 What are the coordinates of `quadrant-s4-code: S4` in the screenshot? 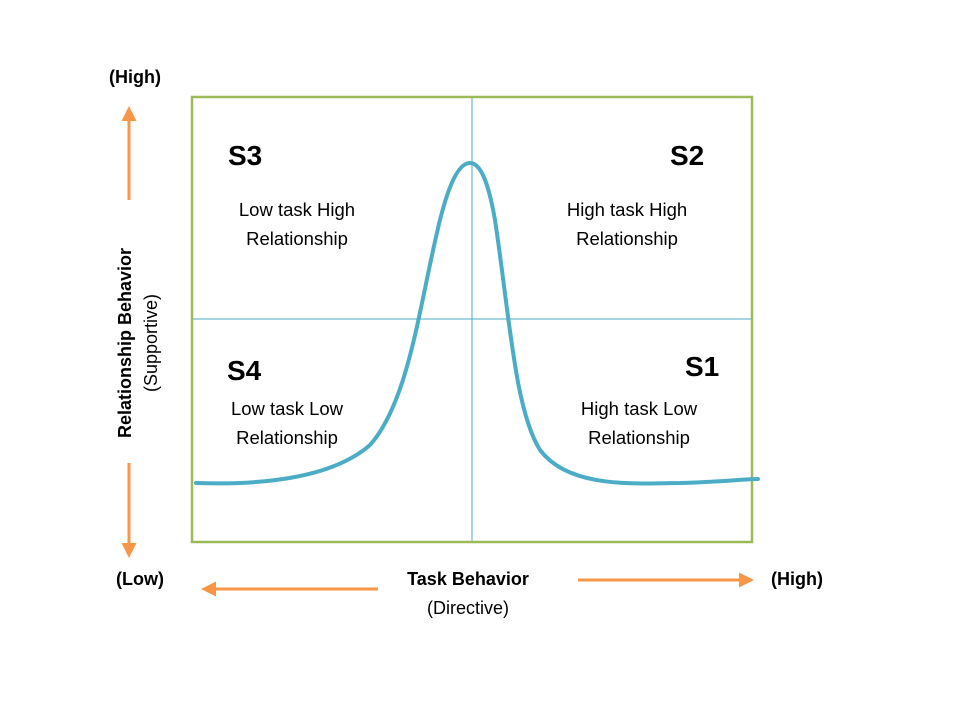 It's located at (244, 370).